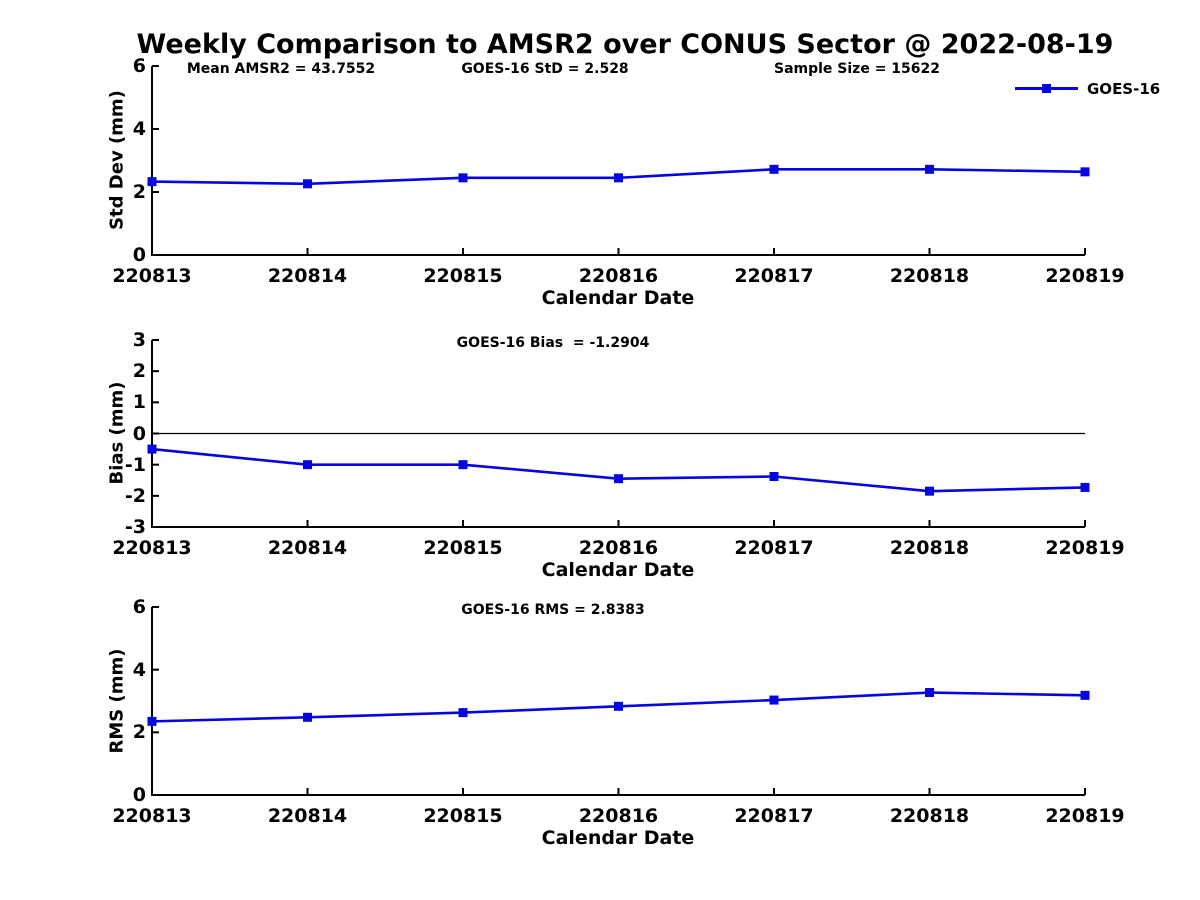  I want to click on bias-y-tick-label: 1, so click(139, 402).